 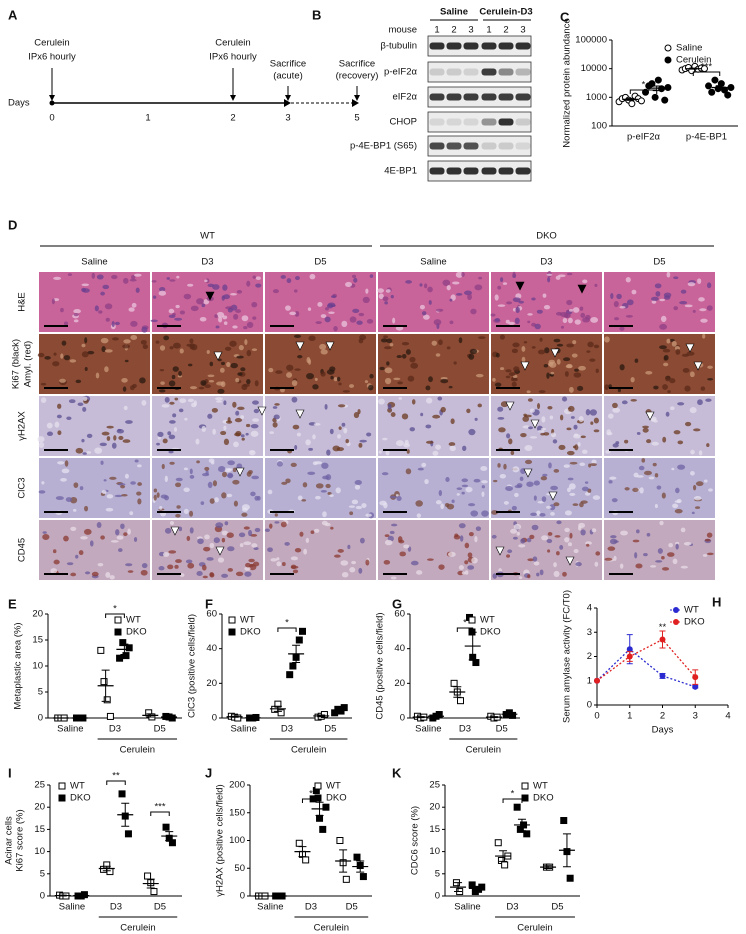 I want to click on column-label: D3, so click(x=546, y=262).